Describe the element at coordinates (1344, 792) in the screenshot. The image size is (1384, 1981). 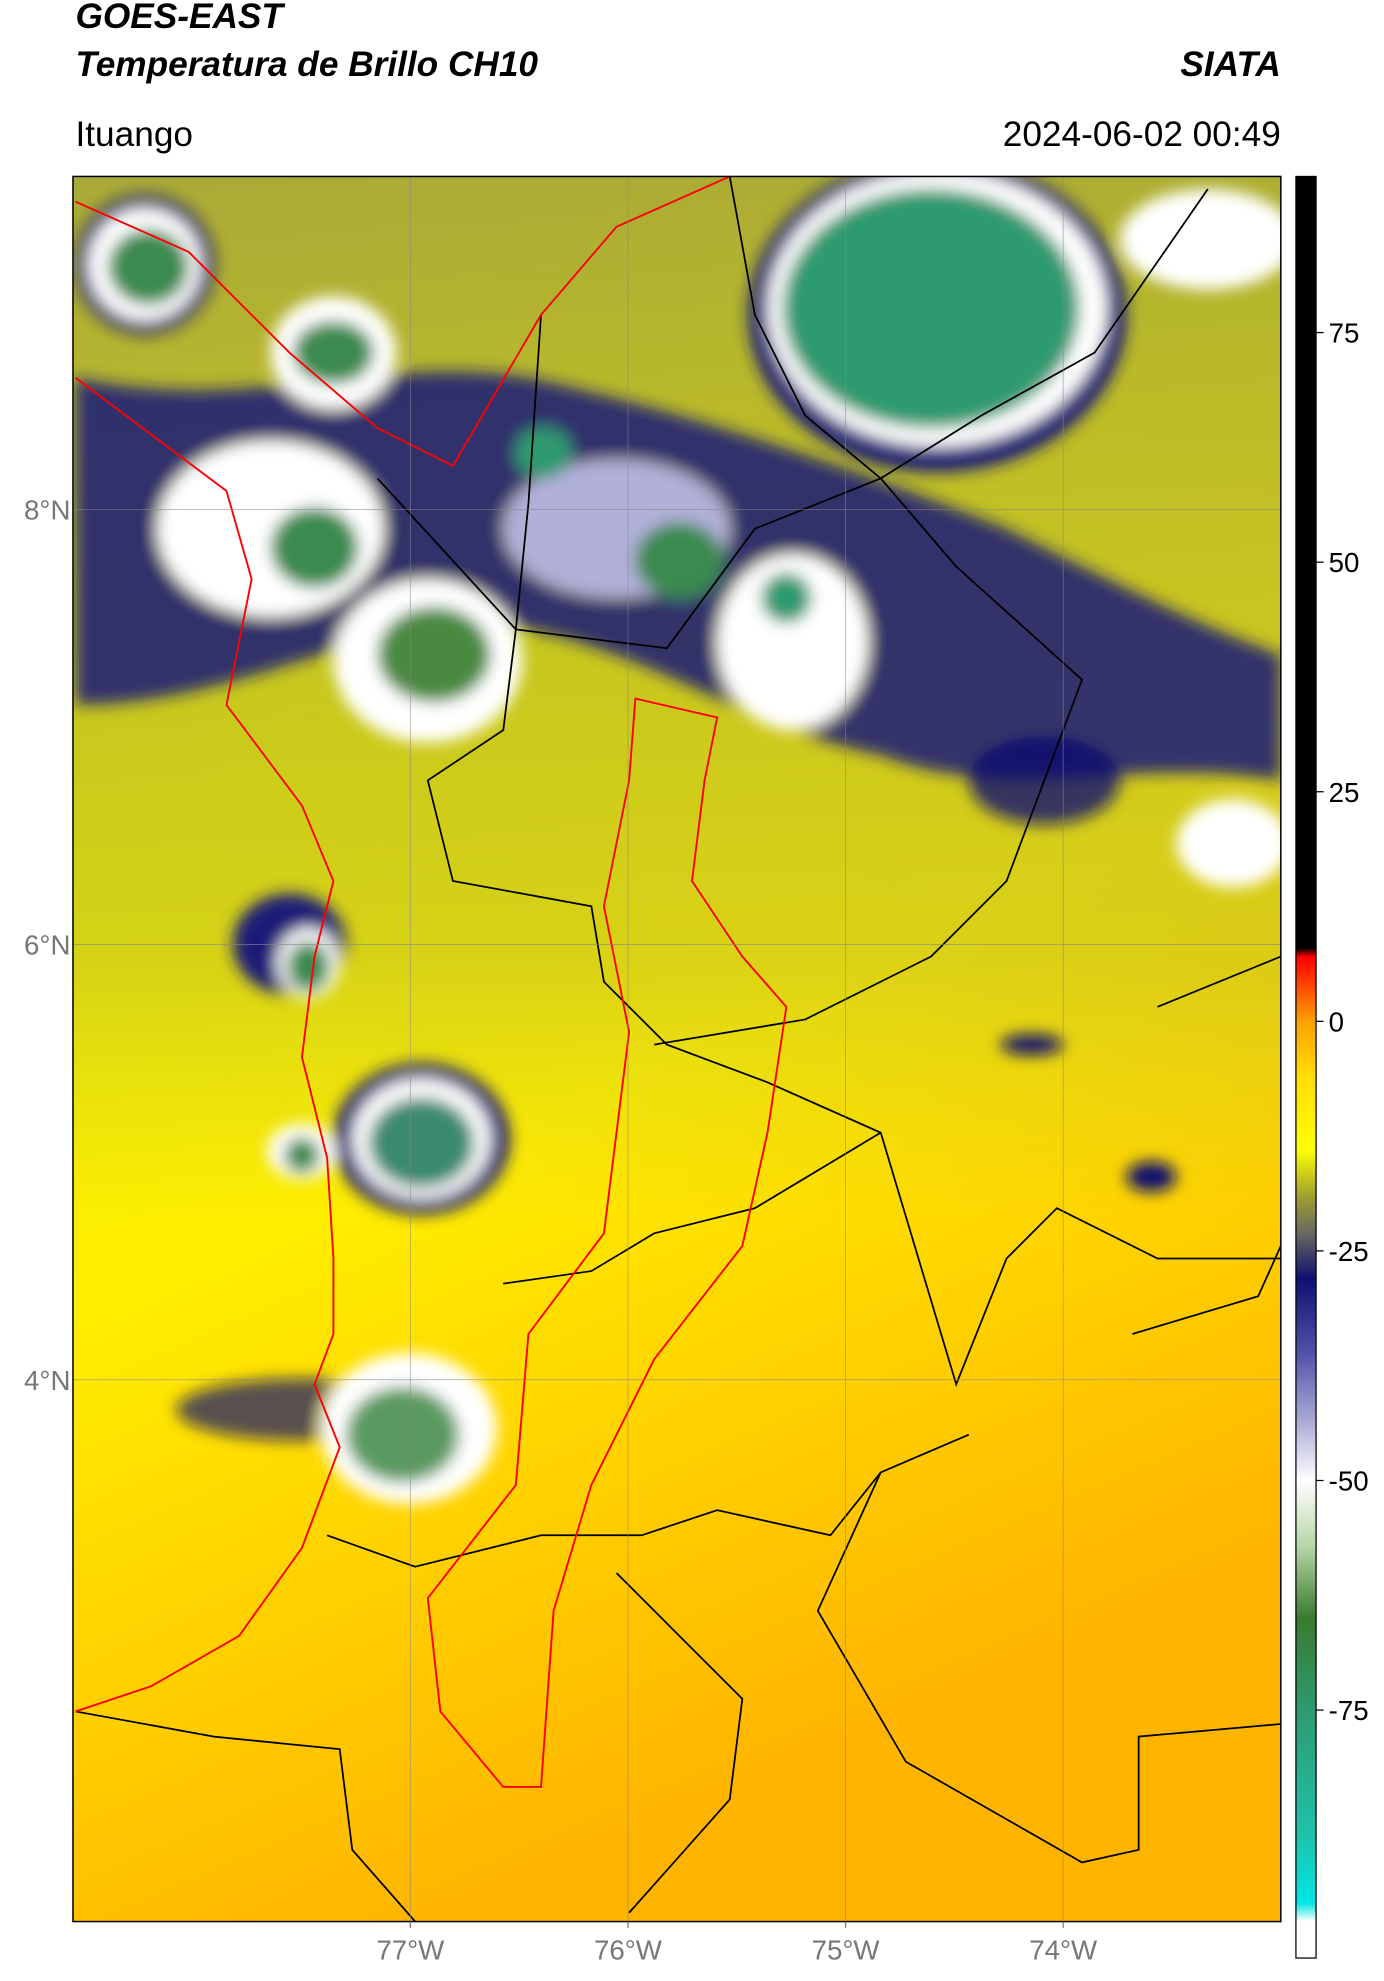
I see `colorbar-tick-label: 25` at that location.